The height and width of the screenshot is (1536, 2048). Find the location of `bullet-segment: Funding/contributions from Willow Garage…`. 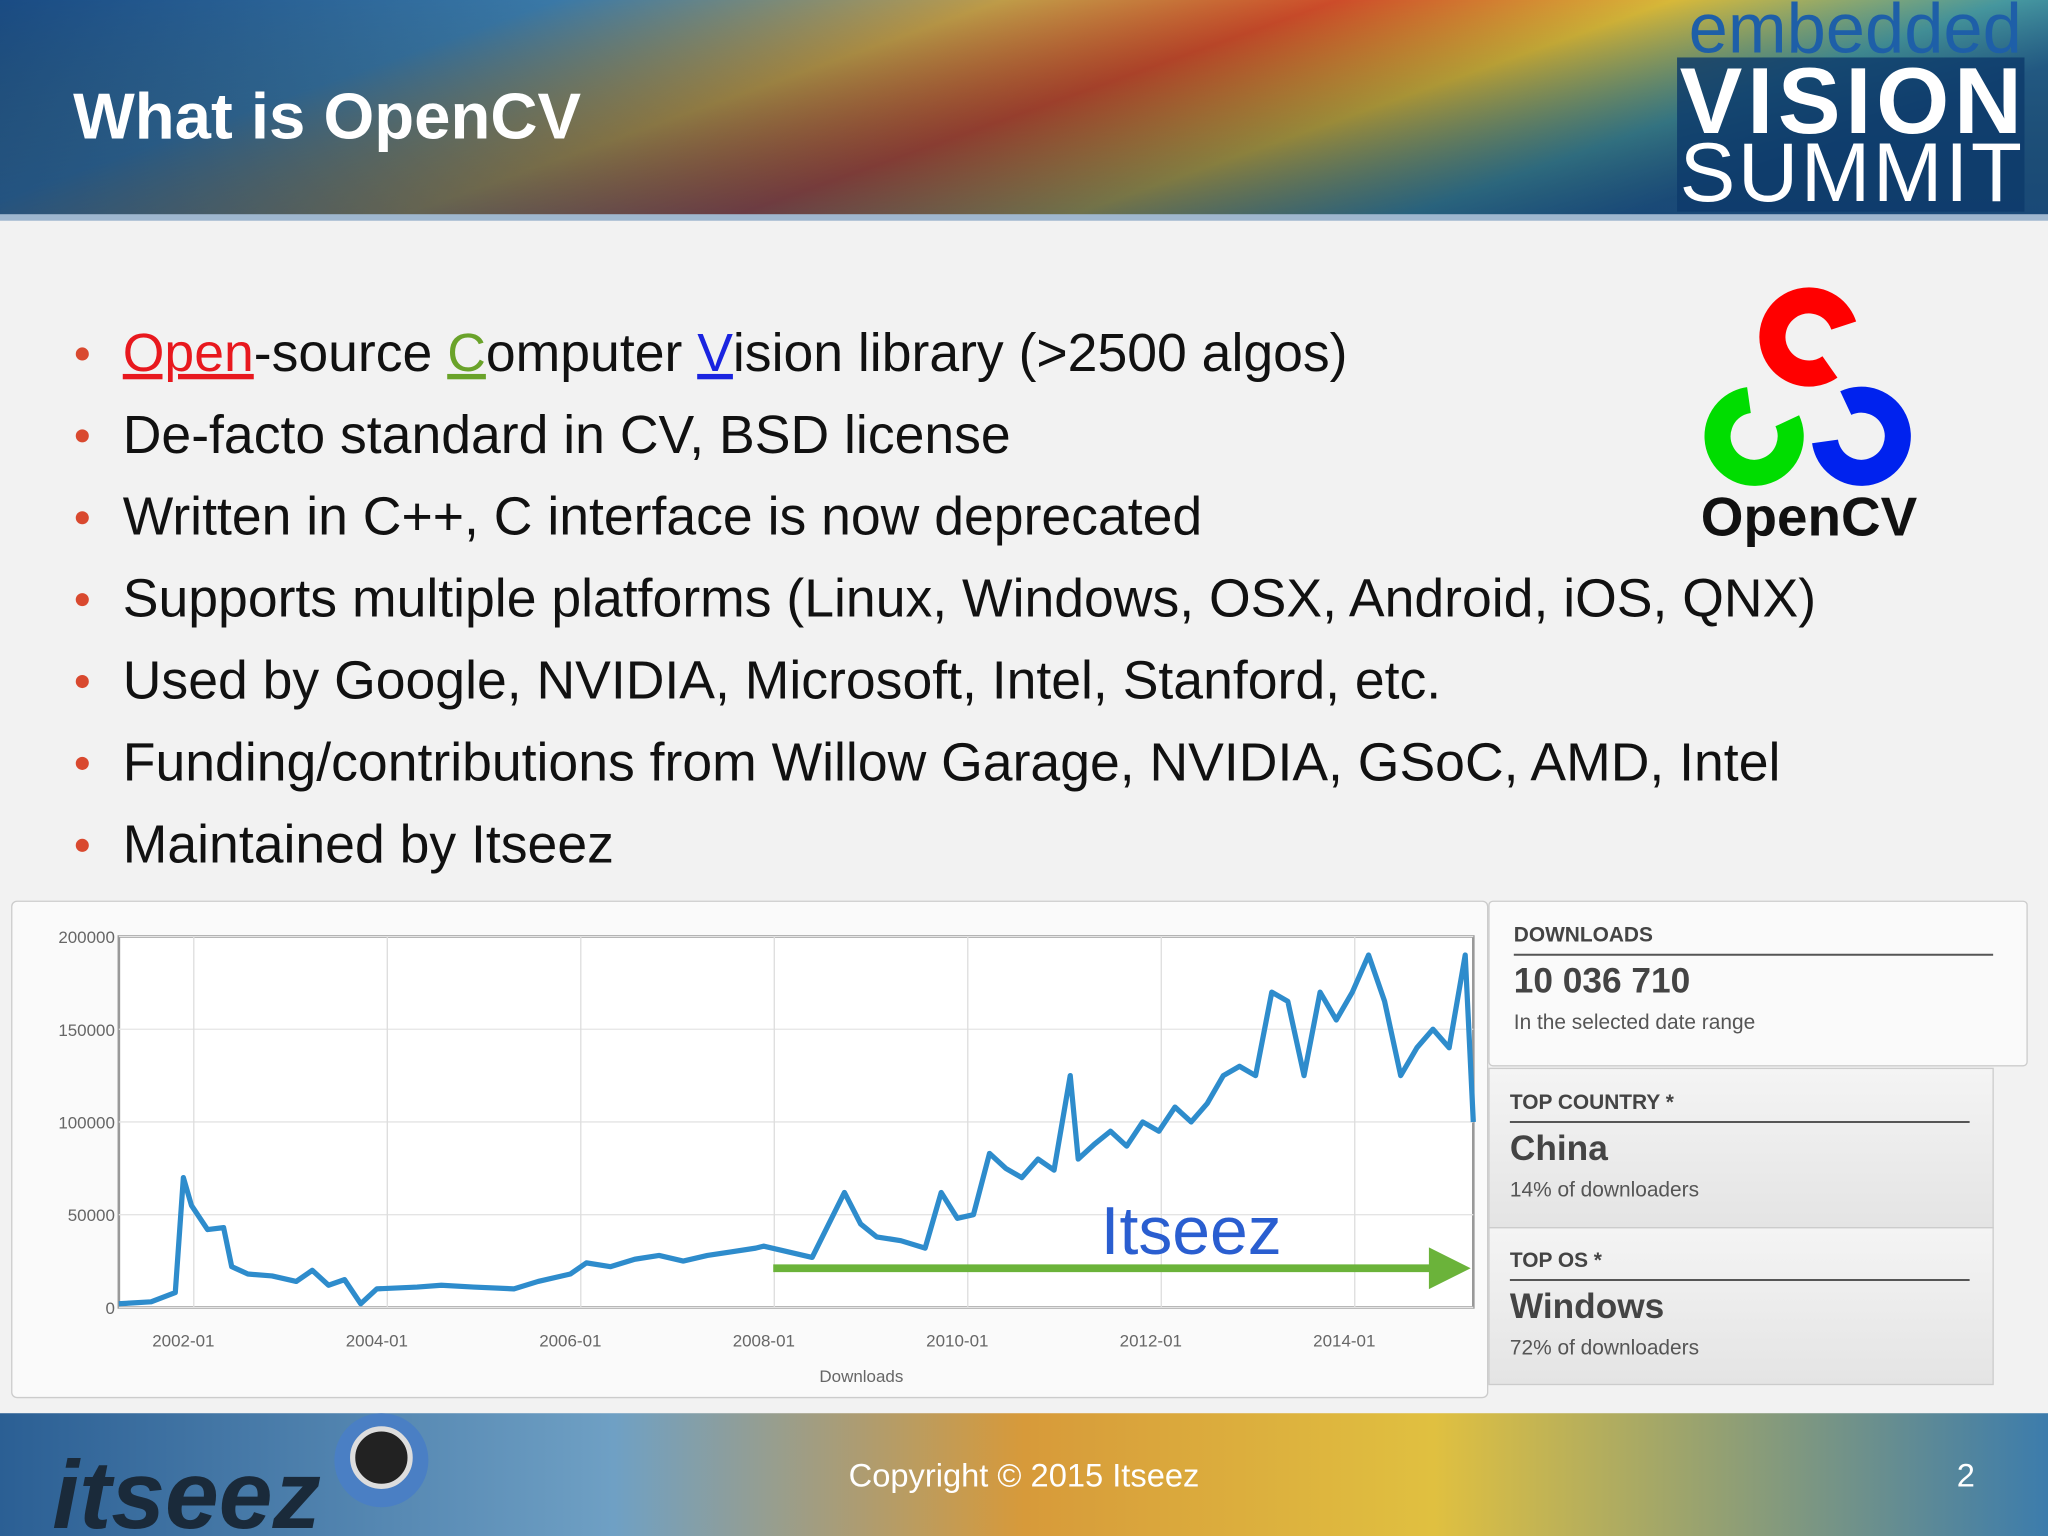

bullet-segment: Funding/contributions from Willow Garage… is located at coordinates (952, 762).